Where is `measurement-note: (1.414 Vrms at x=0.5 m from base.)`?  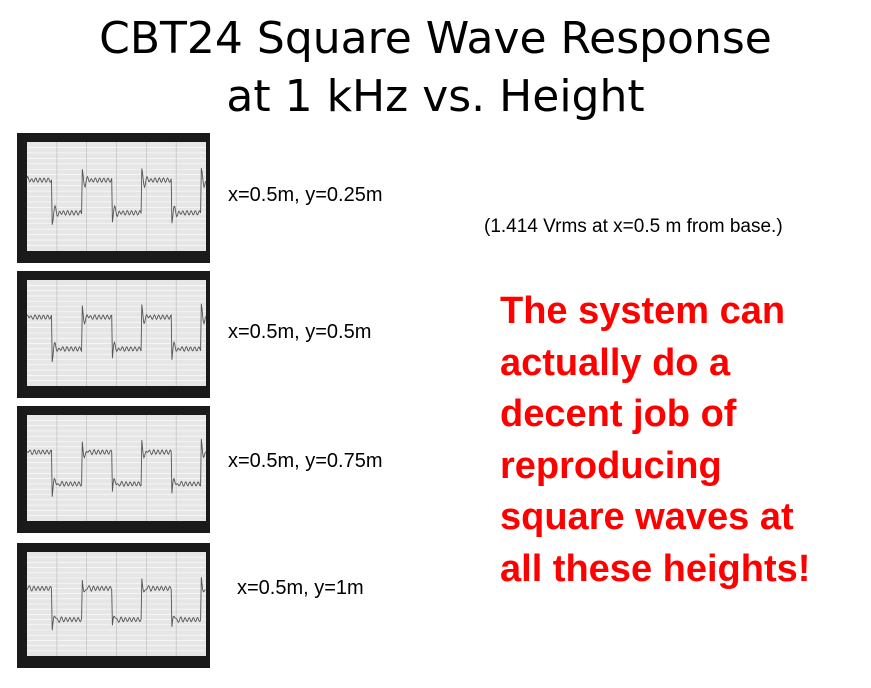 measurement-note: (1.414 Vrms at x=0.5 m from base.) is located at coordinates (633, 226).